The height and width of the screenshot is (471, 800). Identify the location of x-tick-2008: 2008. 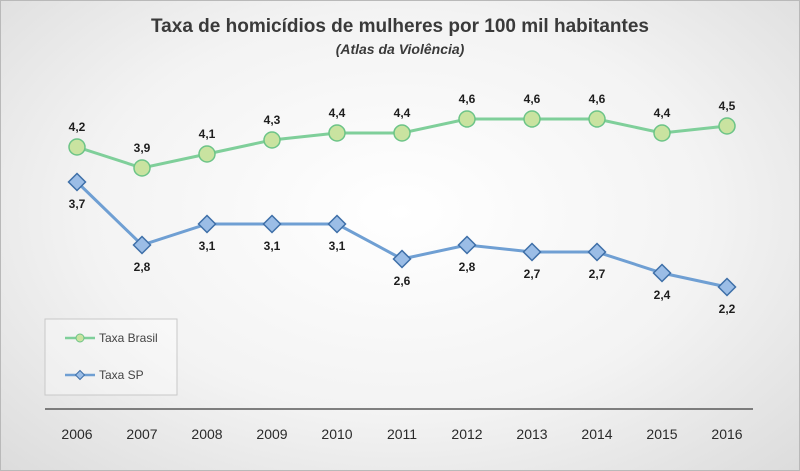
(206, 434).